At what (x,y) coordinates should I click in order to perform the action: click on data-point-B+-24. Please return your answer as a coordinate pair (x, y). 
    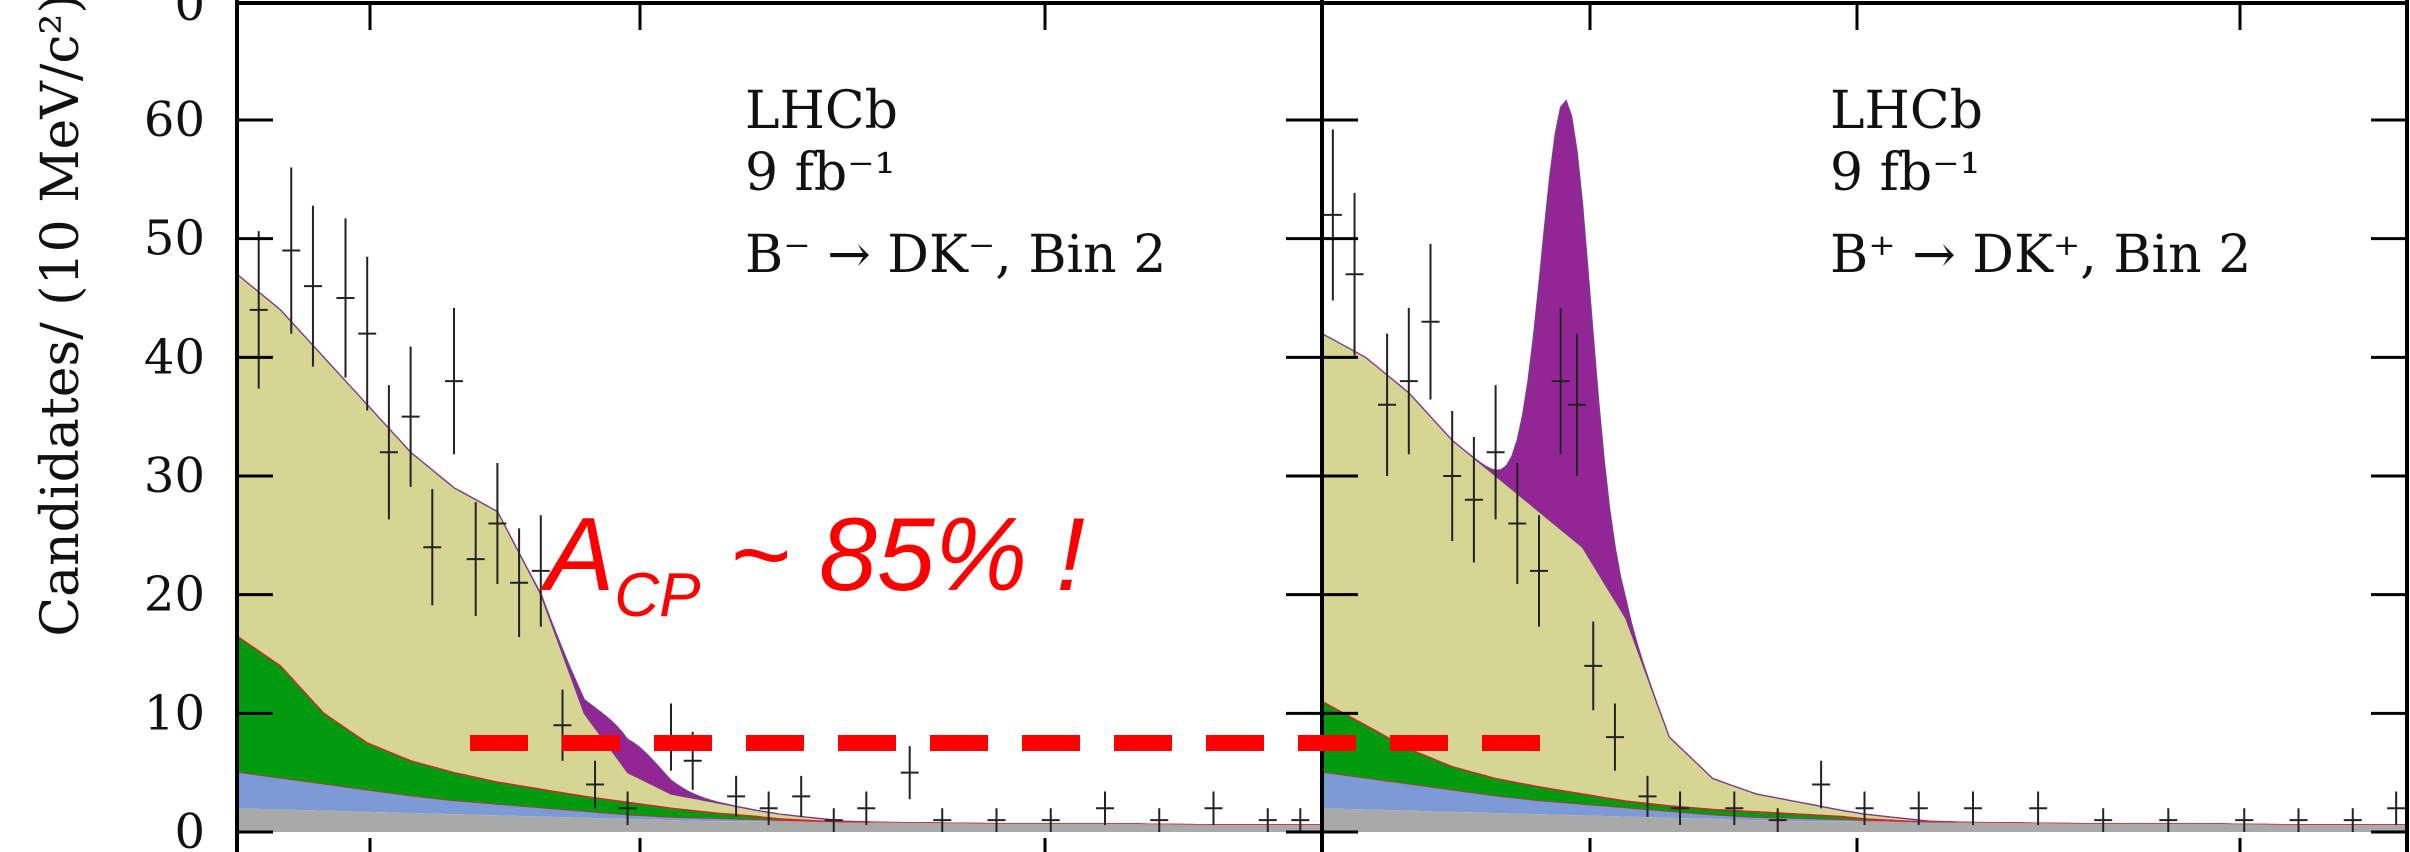
    Looking at the image, I should click on (2168, 820).